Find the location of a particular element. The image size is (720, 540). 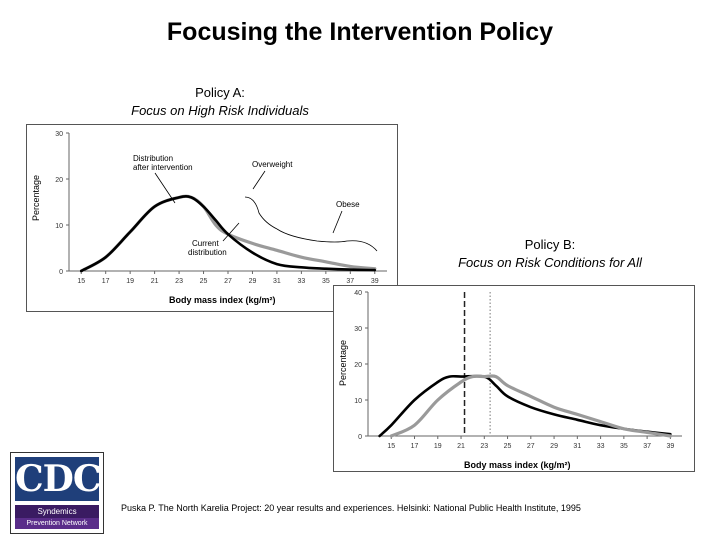

chart-b-x-tick-label: 39 is located at coordinates (670, 446).